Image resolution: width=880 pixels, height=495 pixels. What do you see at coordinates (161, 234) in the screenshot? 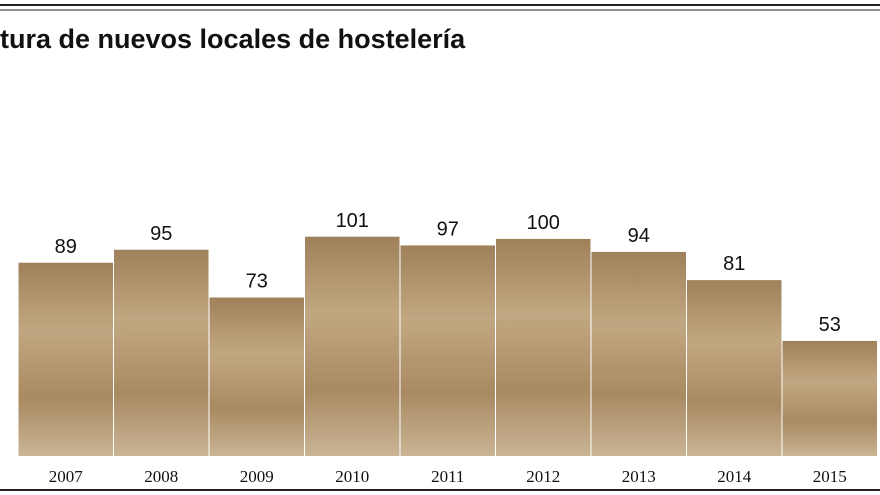
I see `value-label: 95` at bounding box center [161, 234].